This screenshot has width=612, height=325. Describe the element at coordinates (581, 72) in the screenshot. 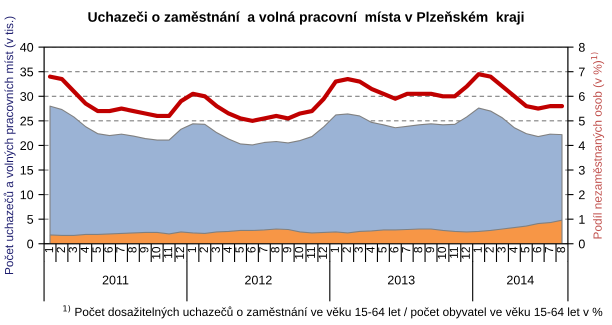

I see `y2-tick-label: 7` at that location.